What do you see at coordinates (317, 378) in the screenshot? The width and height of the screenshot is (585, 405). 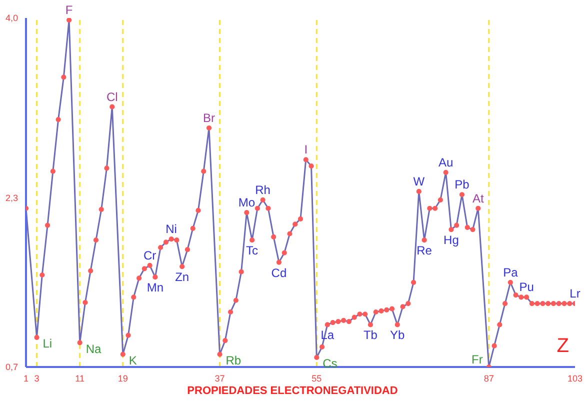 I see `x-tick-label: 55` at bounding box center [317, 378].